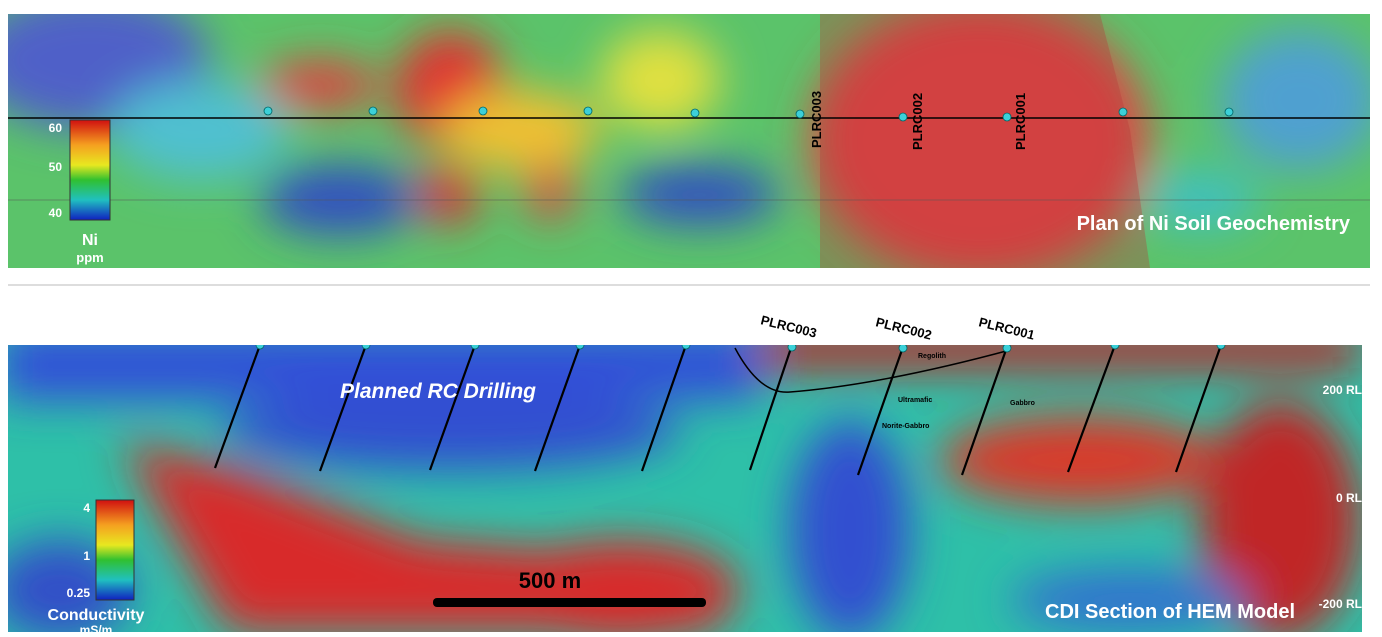  What do you see at coordinates (56, 128) in the screenshot?
I see `legend-tick: 60` at bounding box center [56, 128].